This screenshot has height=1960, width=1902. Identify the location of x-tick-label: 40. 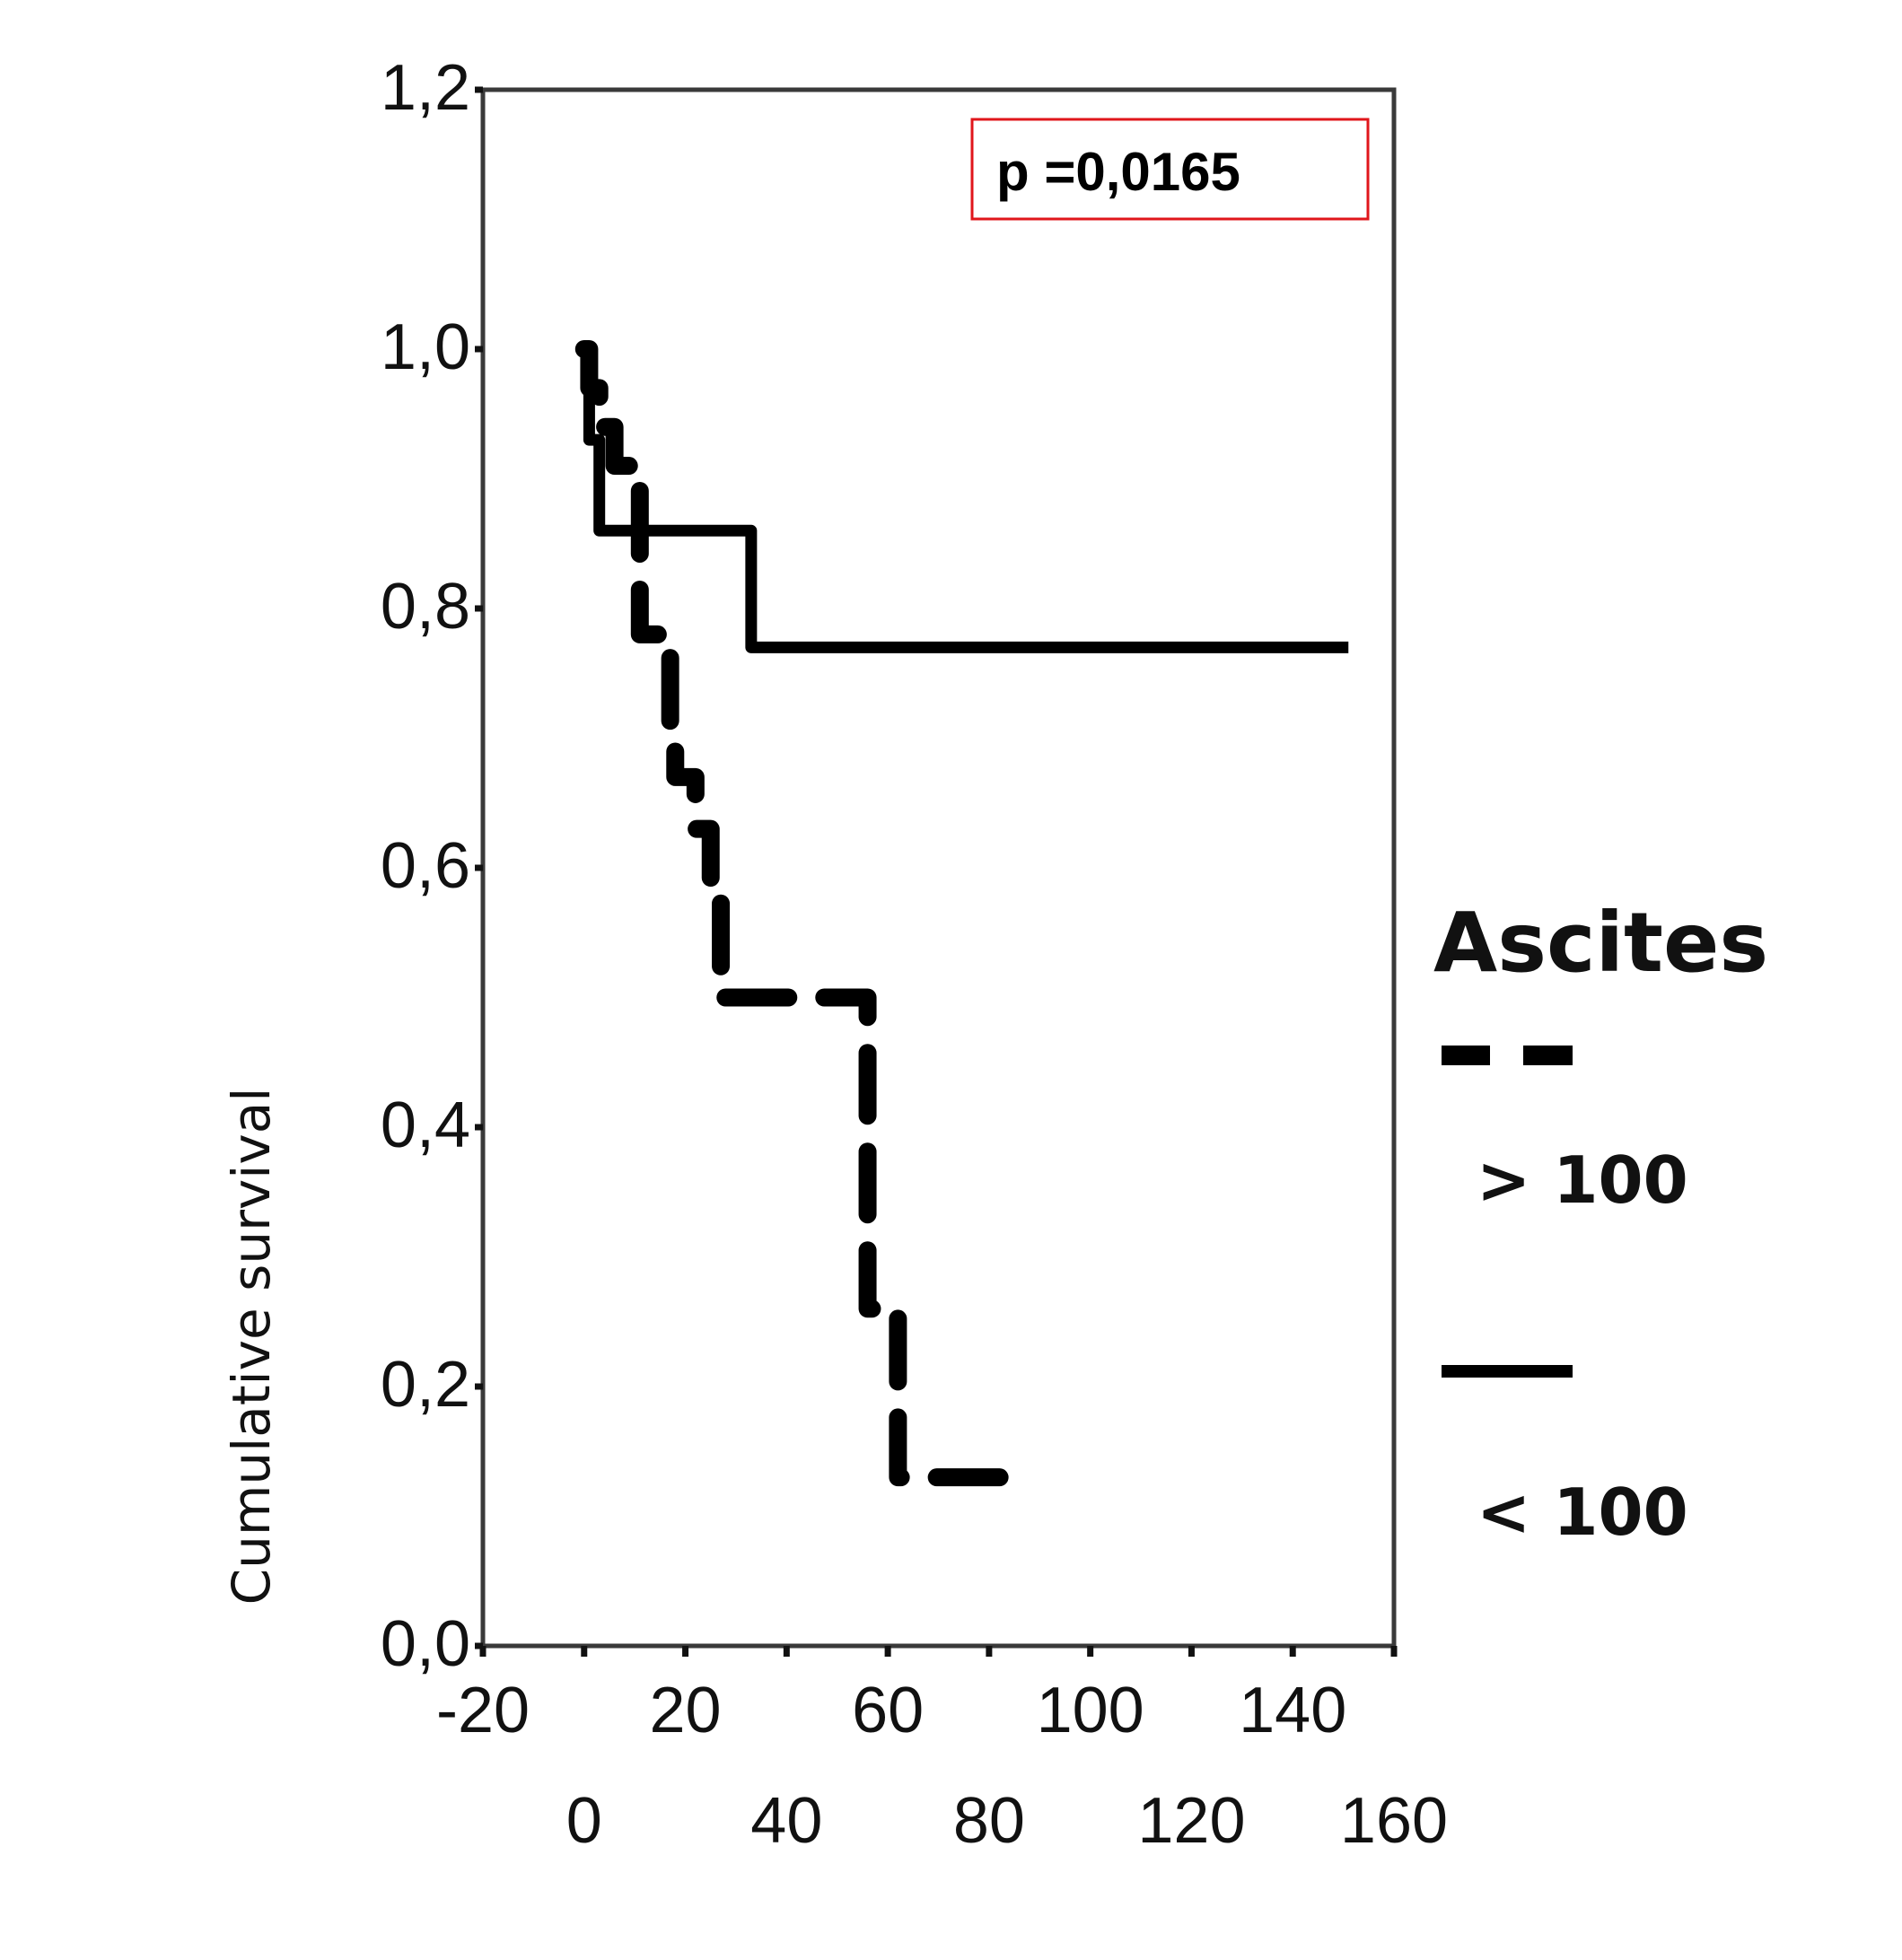
(786, 1821).